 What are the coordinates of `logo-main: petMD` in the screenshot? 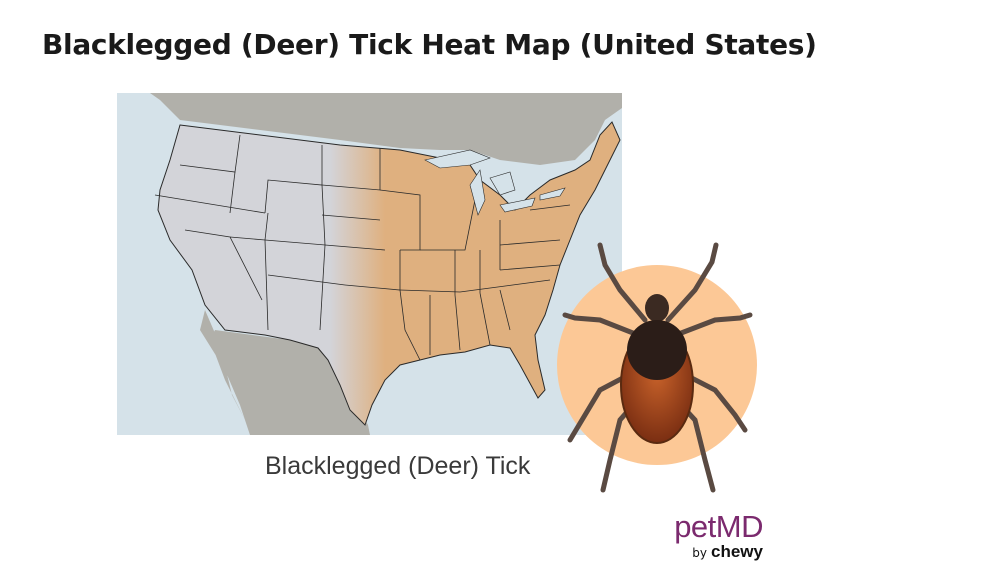 It's located at (718, 526).